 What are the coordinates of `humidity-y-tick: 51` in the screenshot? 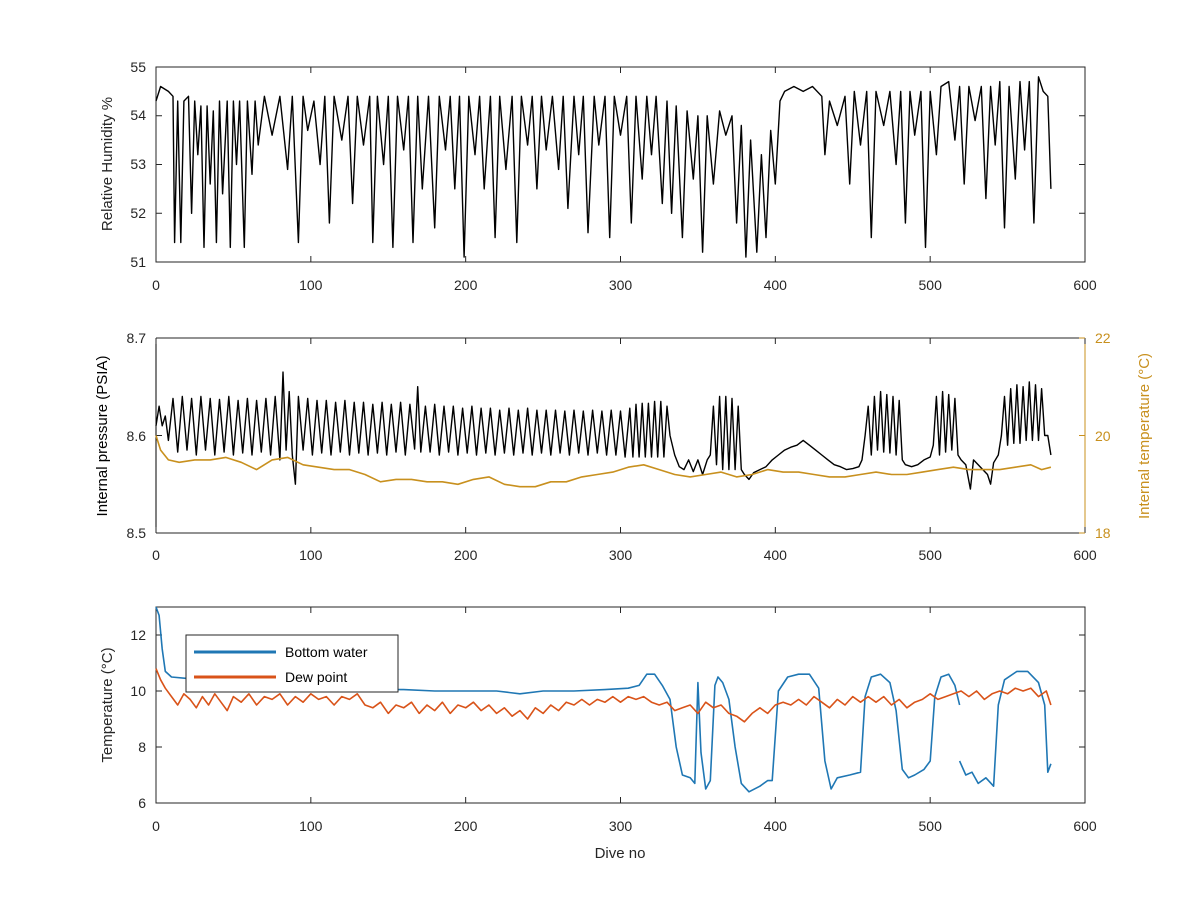 It's located at (138, 262).